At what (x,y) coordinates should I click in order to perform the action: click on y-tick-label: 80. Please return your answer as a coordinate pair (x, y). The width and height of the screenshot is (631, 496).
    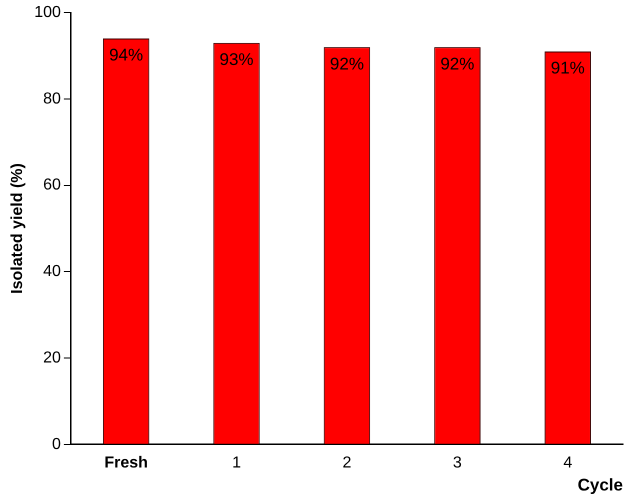
    Looking at the image, I should click on (52, 99).